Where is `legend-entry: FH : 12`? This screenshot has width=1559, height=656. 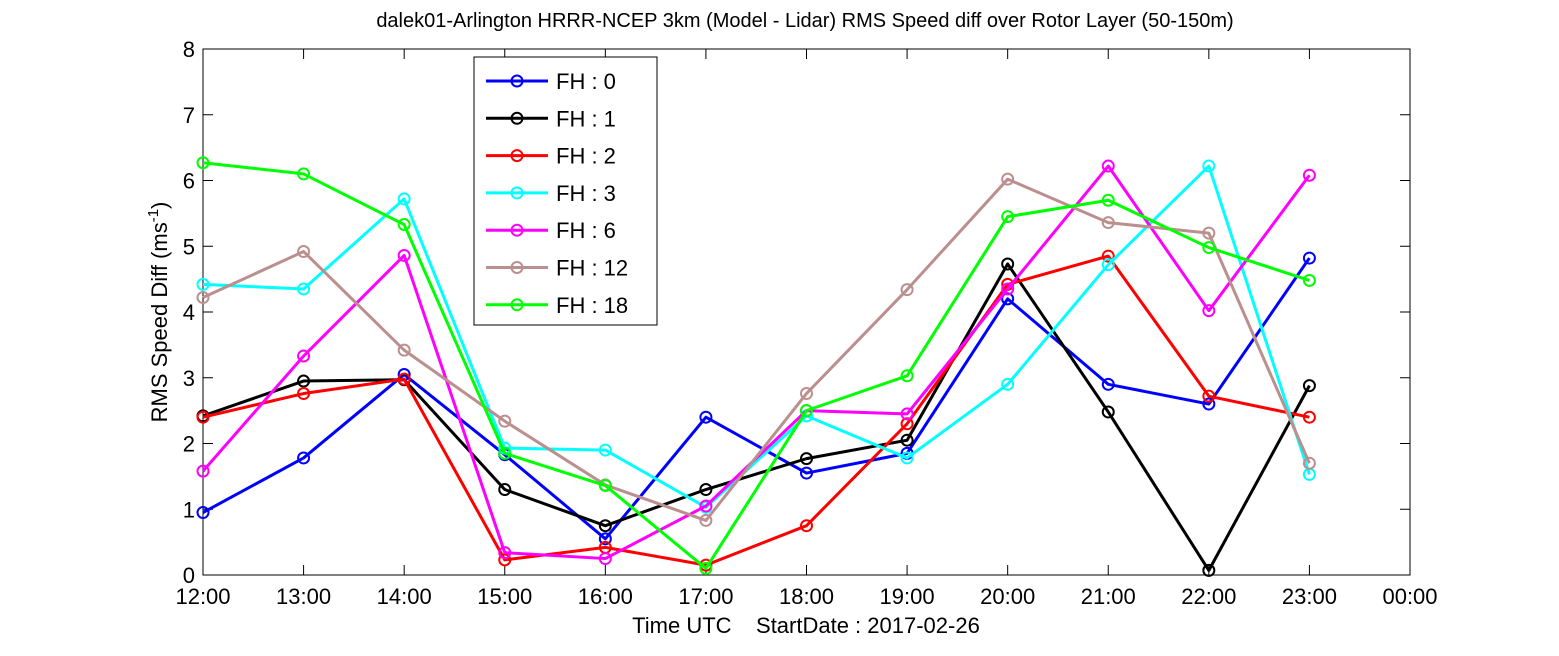 legend-entry: FH : 12 is located at coordinates (557, 268).